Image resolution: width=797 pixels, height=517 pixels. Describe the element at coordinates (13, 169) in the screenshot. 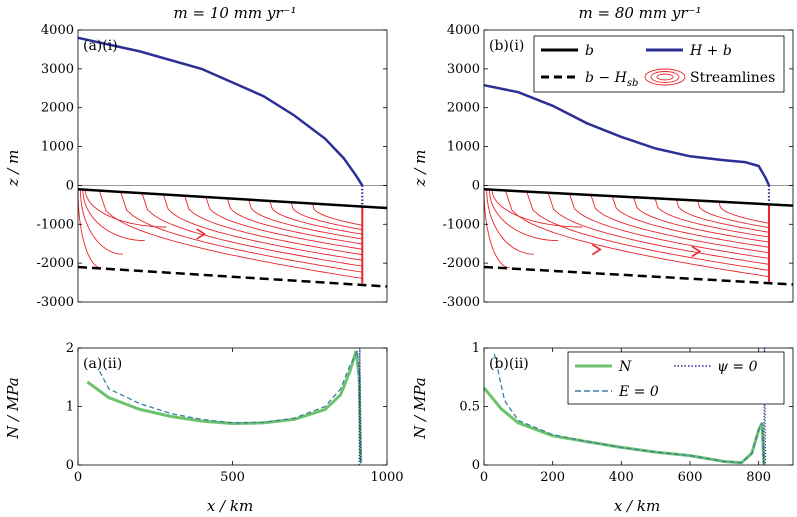

I see `ylabel-a-i: z / m` at that location.